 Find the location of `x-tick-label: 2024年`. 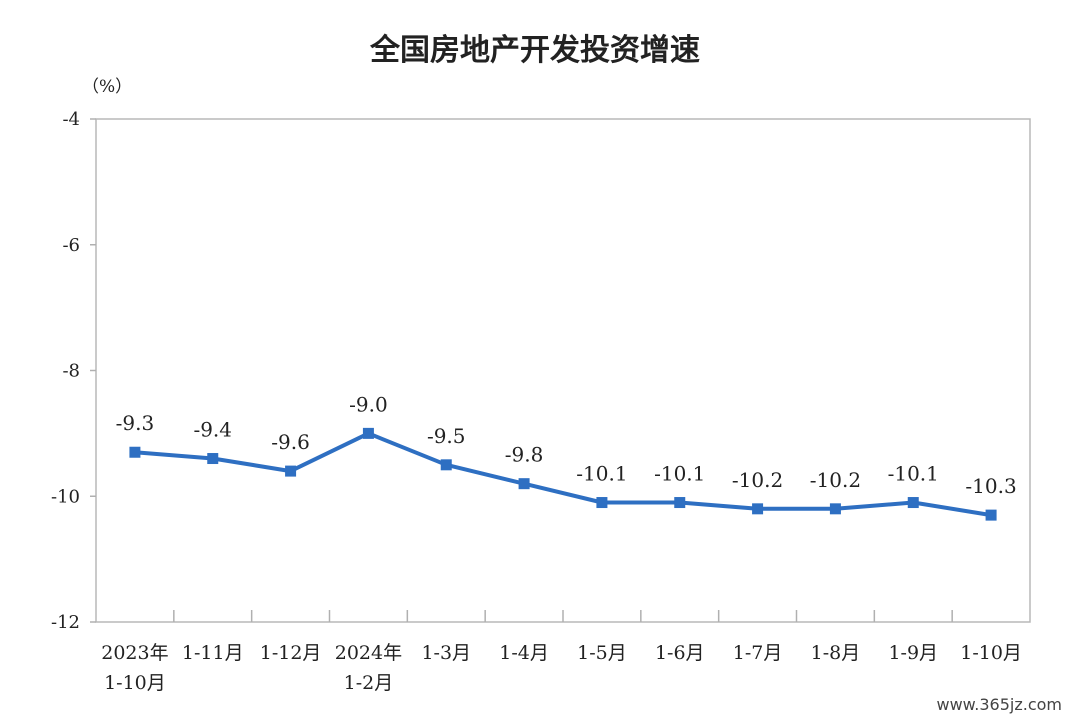

x-tick-label: 2024年 is located at coordinates (368, 653).